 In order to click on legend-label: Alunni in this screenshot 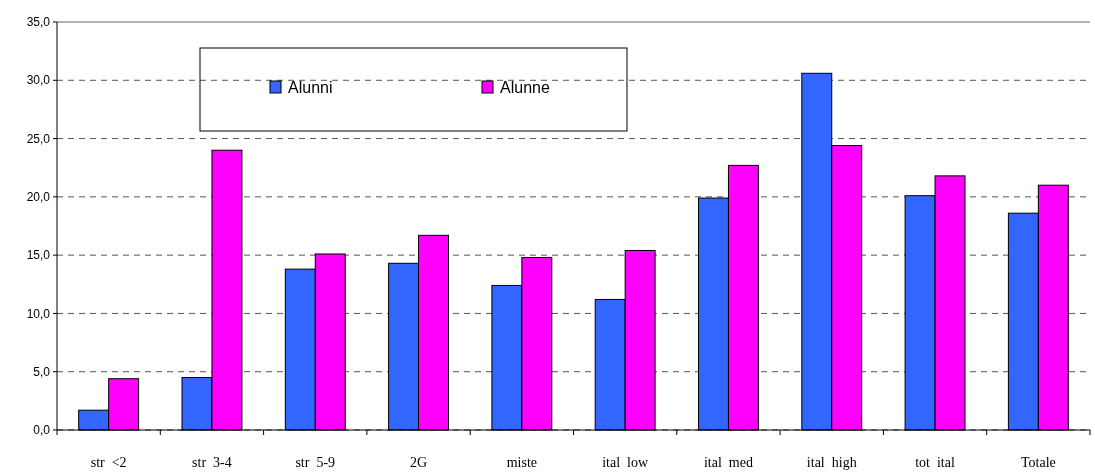, I will do `click(310, 87)`.